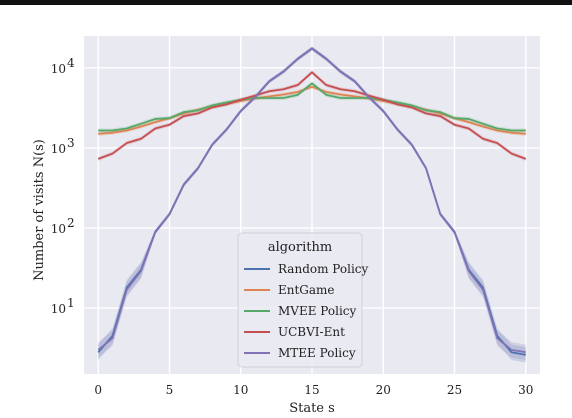 The width and height of the screenshot is (572, 418). Describe the element at coordinates (312, 408) in the screenshot. I see `x-axis-label: State s` at that location.